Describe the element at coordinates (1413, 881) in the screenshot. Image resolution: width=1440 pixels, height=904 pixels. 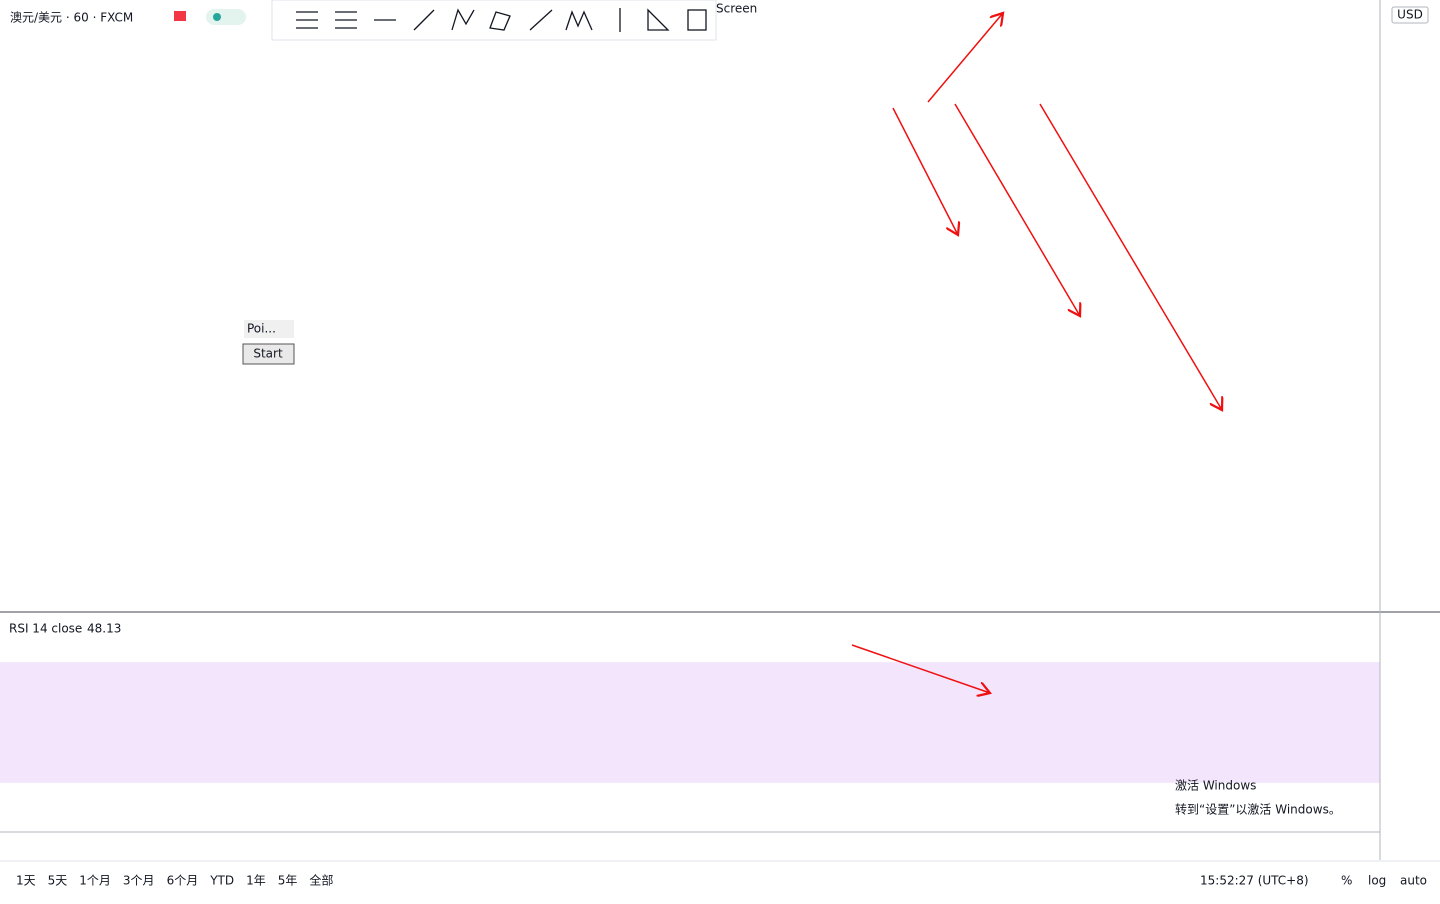
I see `auto-btn: auto` at that location.